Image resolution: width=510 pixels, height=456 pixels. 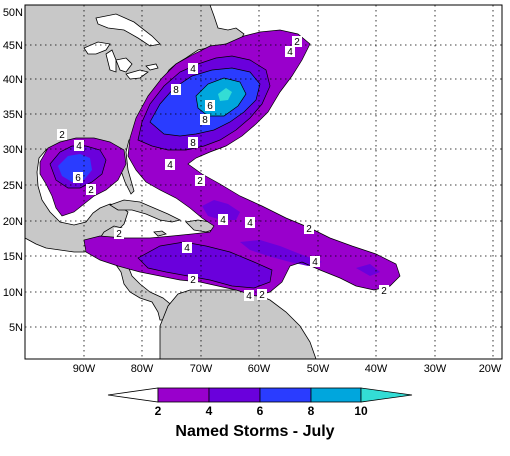 I want to click on lon-label: 80W, so click(x=142, y=369).